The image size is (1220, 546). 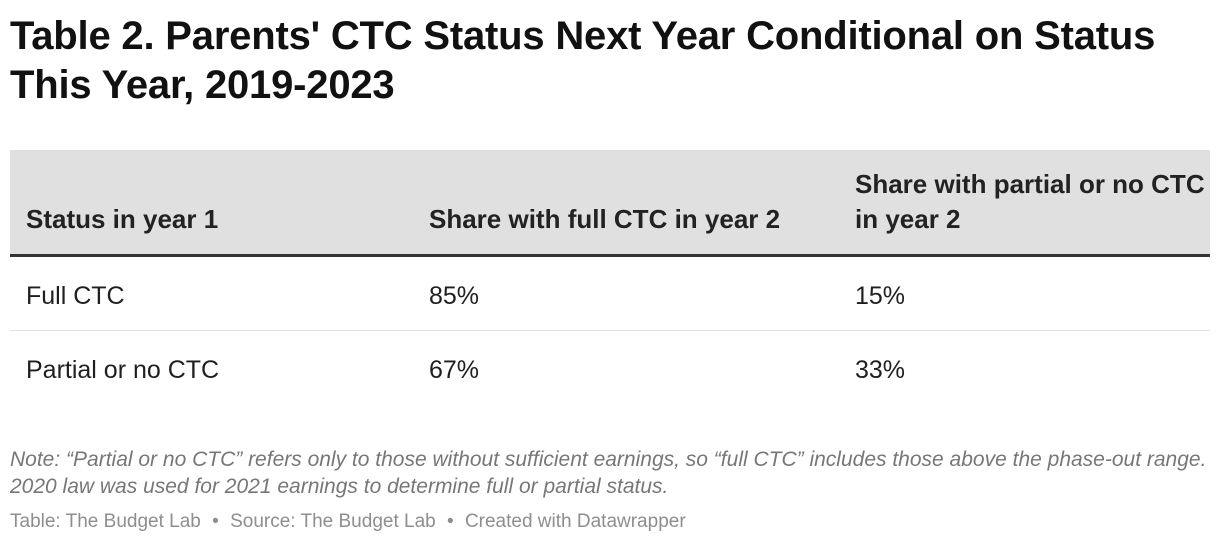 What do you see at coordinates (880, 296) in the screenshot?
I see `cell-partial-ctc: 15%` at bounding box center [880, 296].